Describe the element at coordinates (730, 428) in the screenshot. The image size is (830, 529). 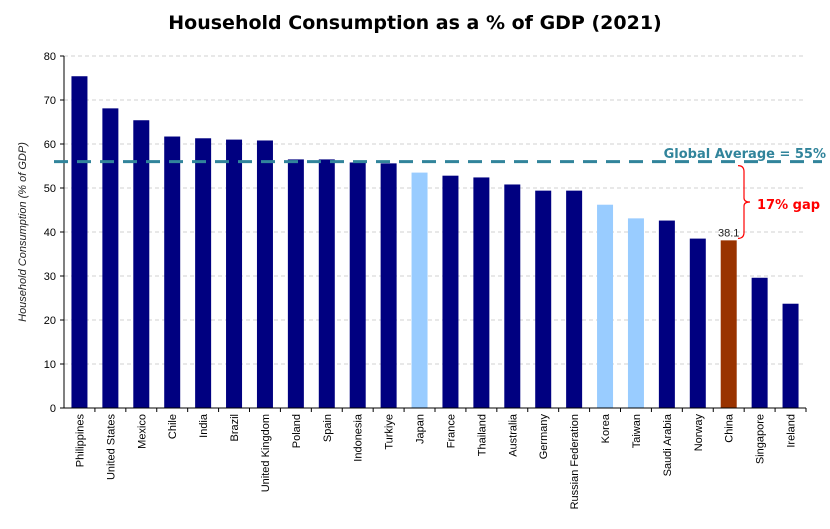
I see `x-tick-label: China` at that location.